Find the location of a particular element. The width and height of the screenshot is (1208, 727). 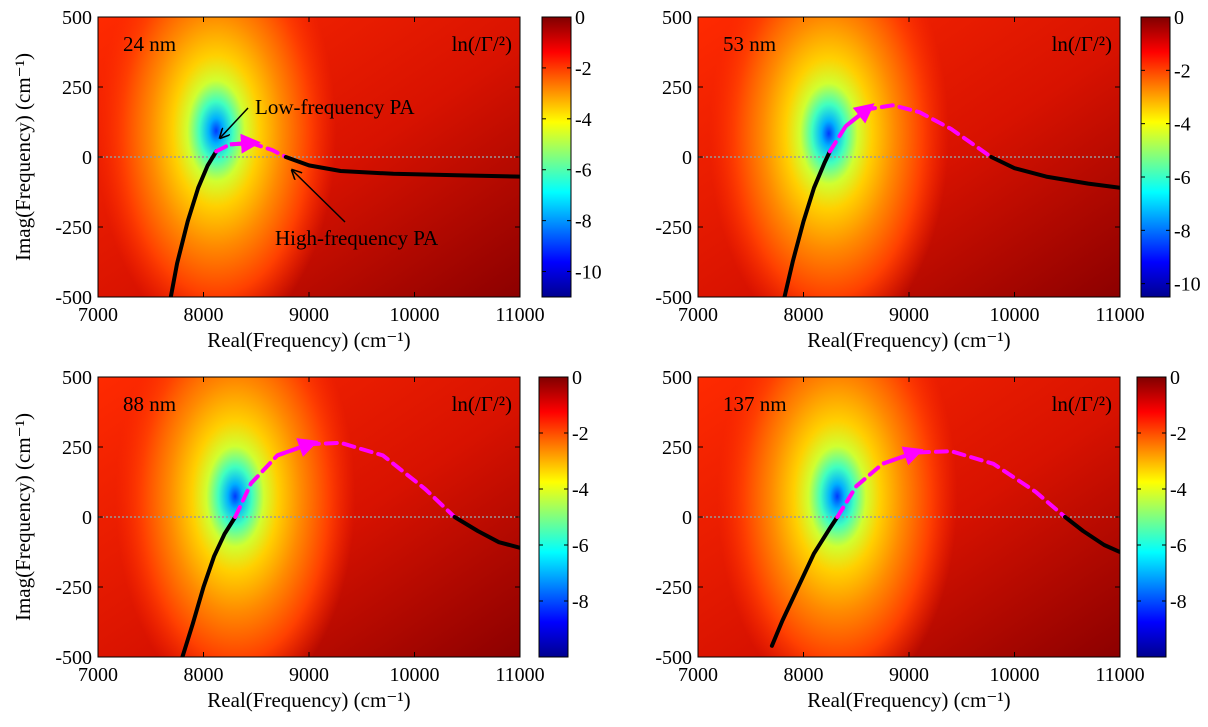

annotation-high-frequency: High-frequency PA is located at coordinates (357, 238).